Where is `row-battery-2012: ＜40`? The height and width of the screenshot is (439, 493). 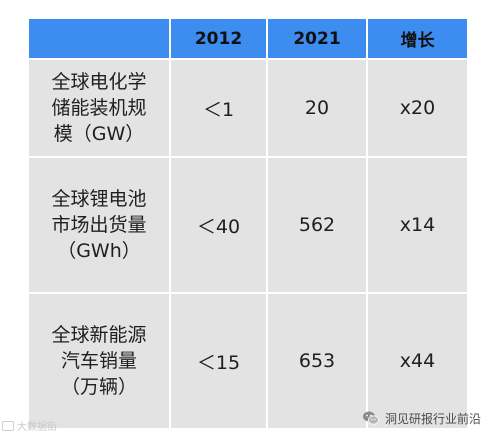
row-battery-2012: ＜40 is located at coordinates (218, 225).